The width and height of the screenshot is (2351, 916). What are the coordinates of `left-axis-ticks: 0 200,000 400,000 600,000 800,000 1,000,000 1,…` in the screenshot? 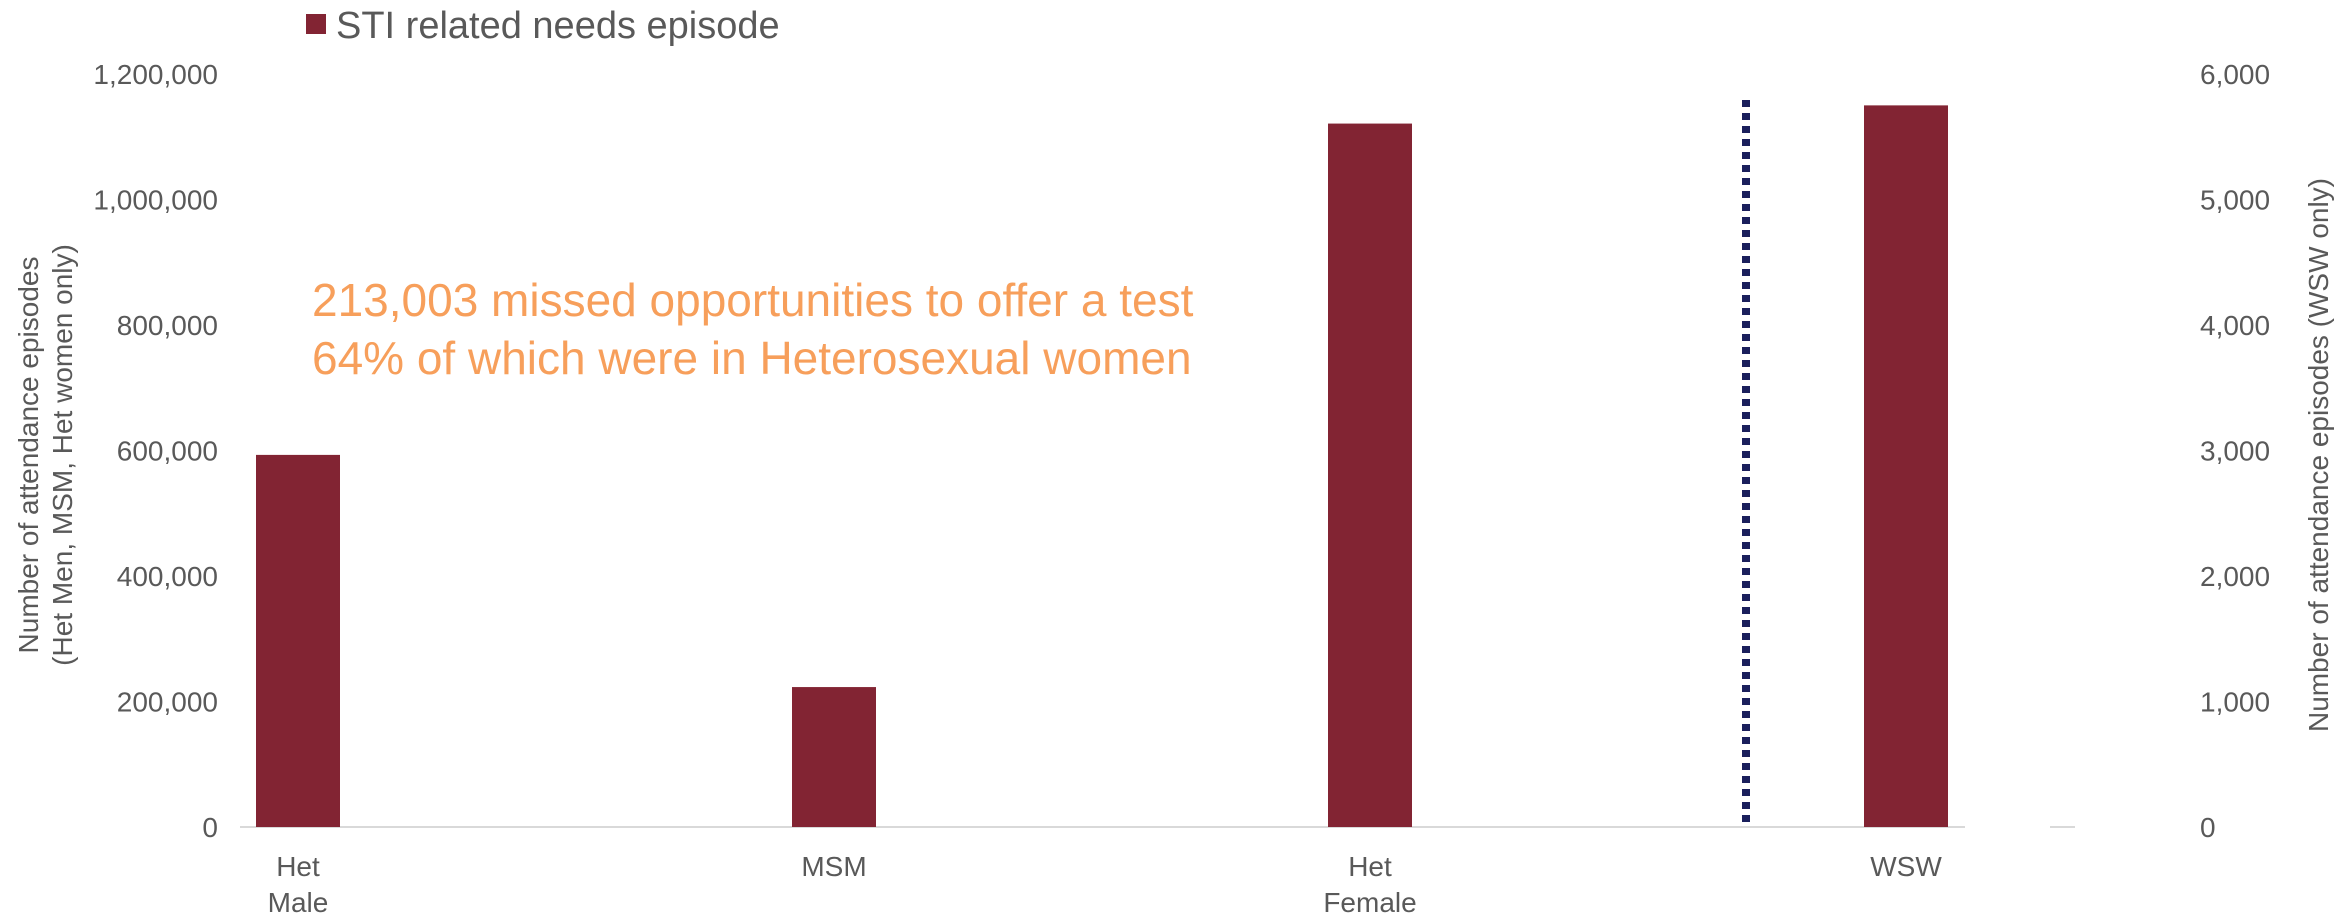 It's located at (155, 451).